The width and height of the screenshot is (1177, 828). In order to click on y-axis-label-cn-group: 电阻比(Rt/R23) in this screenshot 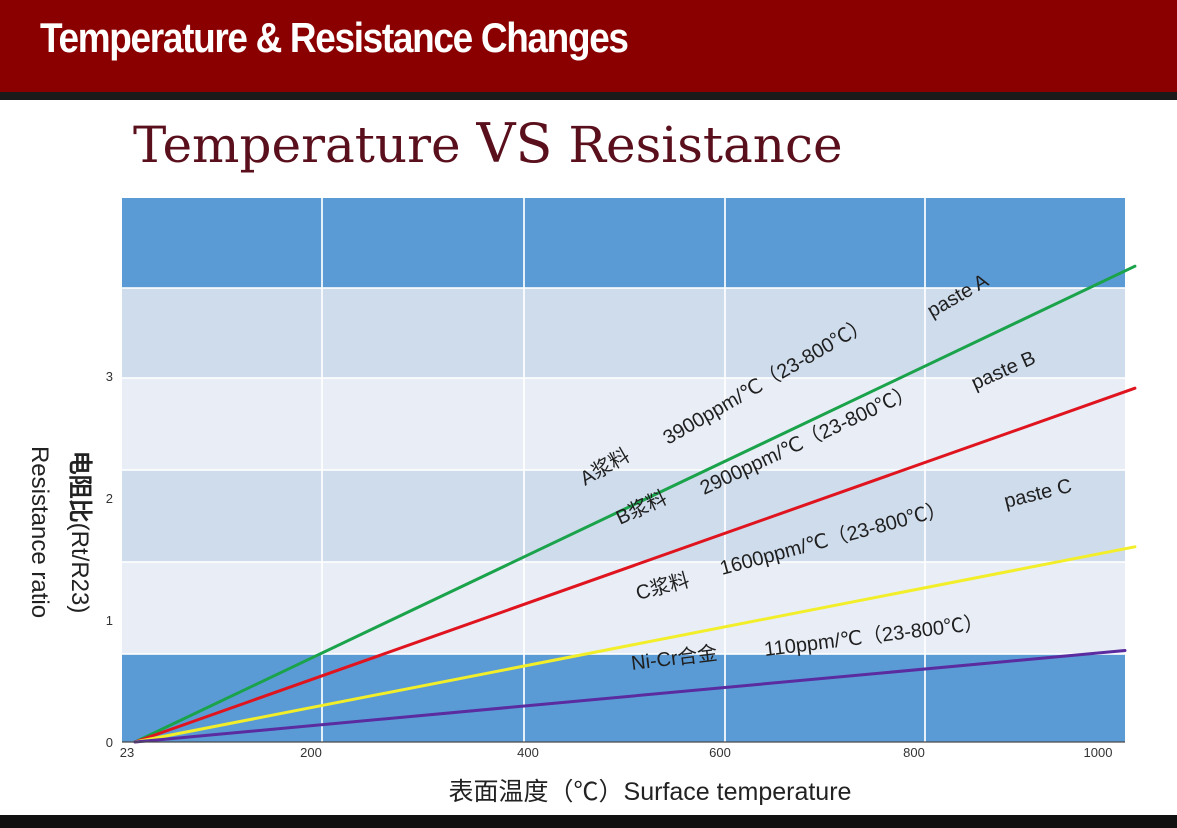, I will do `click(79, 532)`.